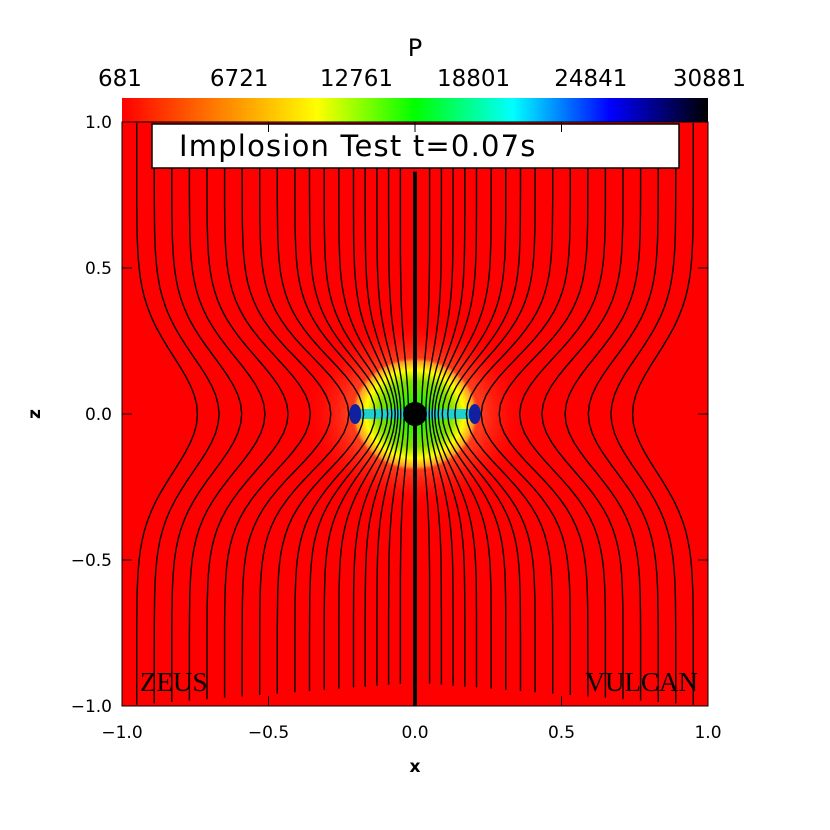  Describe the element at coordinates (561, 733) in the screenshot. I see `x-tick-label: 0.5` at that location.